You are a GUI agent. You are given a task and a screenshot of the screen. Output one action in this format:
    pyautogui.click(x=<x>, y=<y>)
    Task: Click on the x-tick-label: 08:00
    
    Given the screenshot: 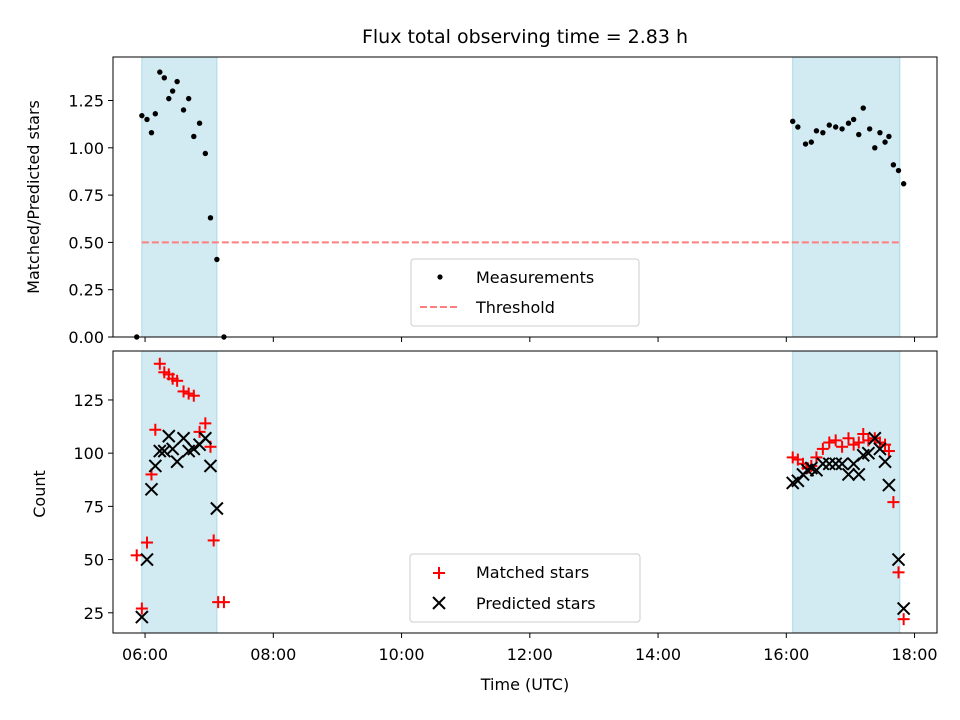 What is the action you would take?
    pyautogui.click(x=273, y=654)
    